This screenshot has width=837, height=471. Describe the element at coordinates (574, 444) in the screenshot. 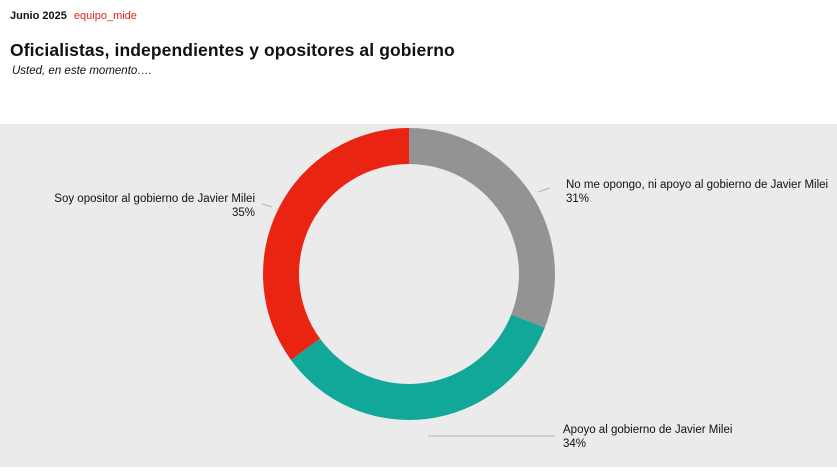

I see `slice-value-2: 34%` at that location.